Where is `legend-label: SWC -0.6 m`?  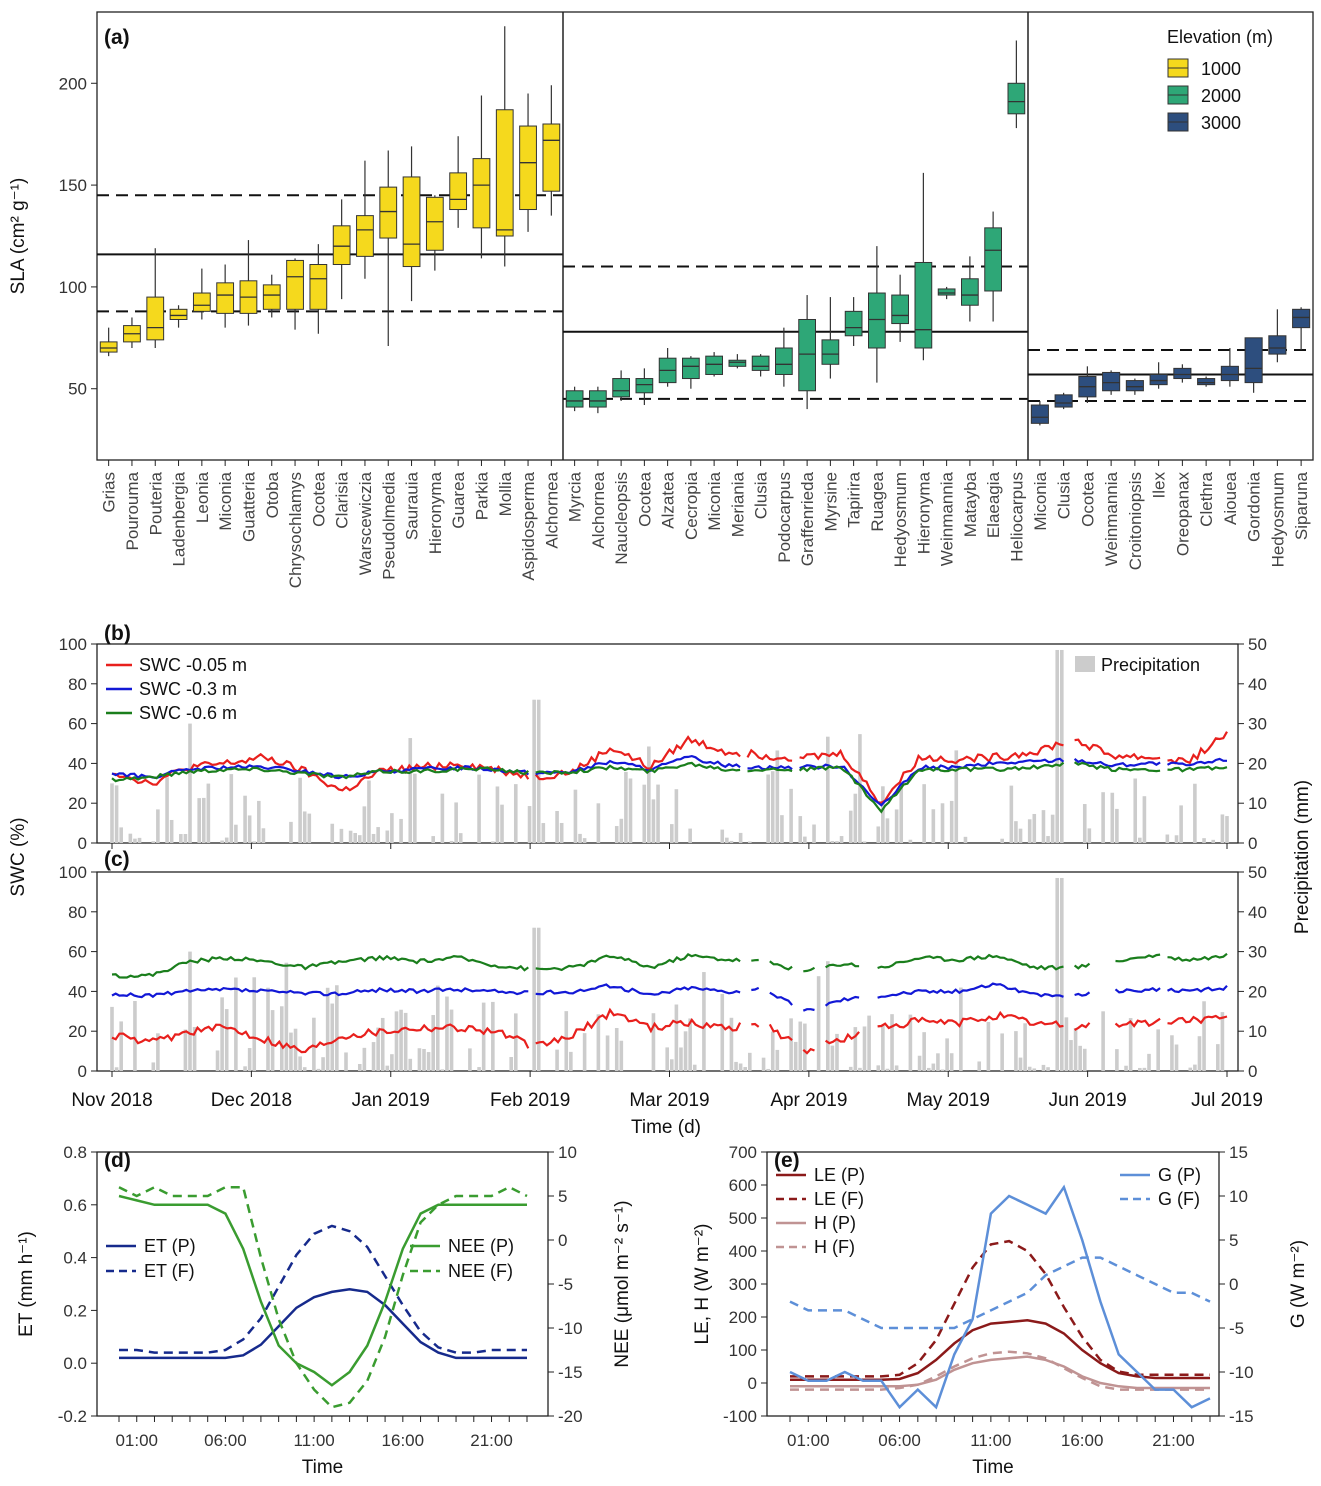
legend-label: SWC -0.6 m is located at coordinates (188, 713).